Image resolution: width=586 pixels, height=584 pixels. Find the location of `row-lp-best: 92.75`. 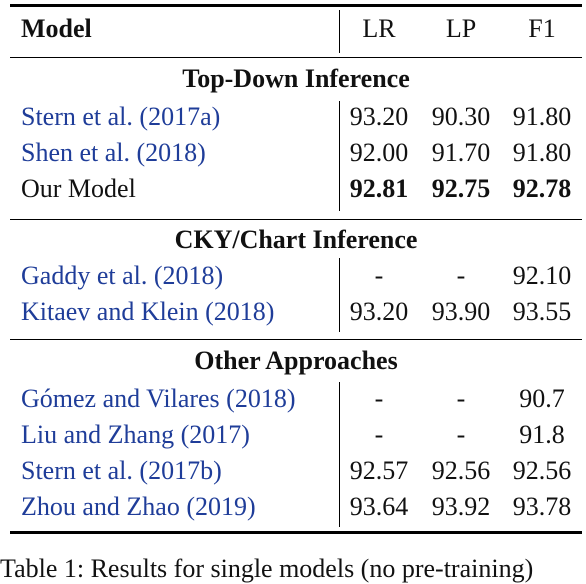

row-lp-best: 92.75 is located at coordinates (461, 188).